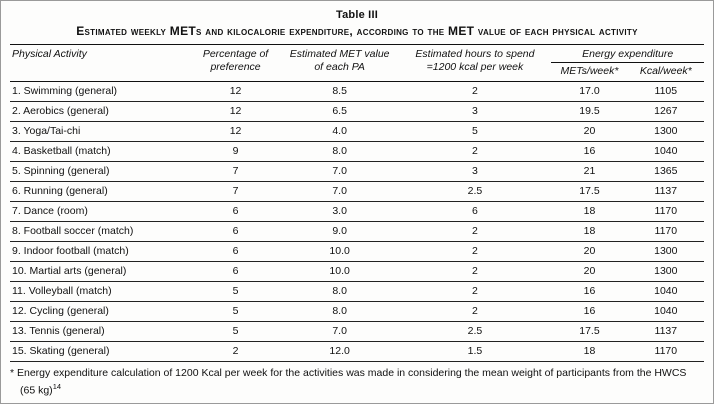  Describe the element at coordinates (339, 131) in the screenshot. I see `cell-met-value: 4.0` at that location.